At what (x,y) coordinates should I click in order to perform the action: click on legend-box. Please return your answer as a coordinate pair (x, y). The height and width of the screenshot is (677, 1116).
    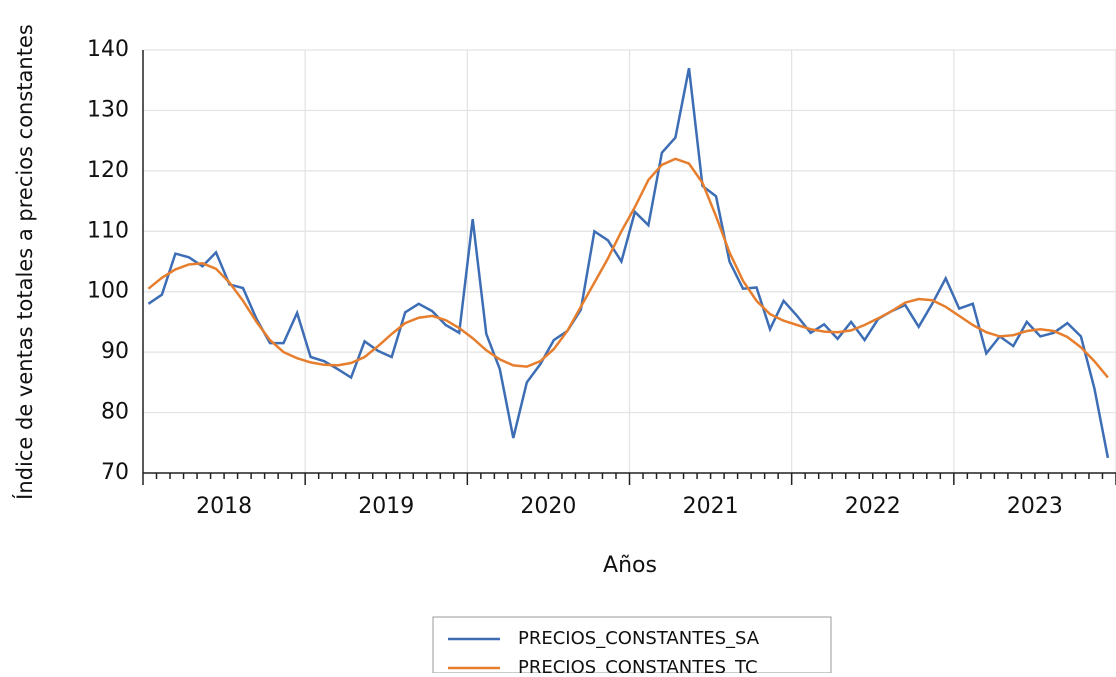
    Looking at the image, I should click on (632, 645).